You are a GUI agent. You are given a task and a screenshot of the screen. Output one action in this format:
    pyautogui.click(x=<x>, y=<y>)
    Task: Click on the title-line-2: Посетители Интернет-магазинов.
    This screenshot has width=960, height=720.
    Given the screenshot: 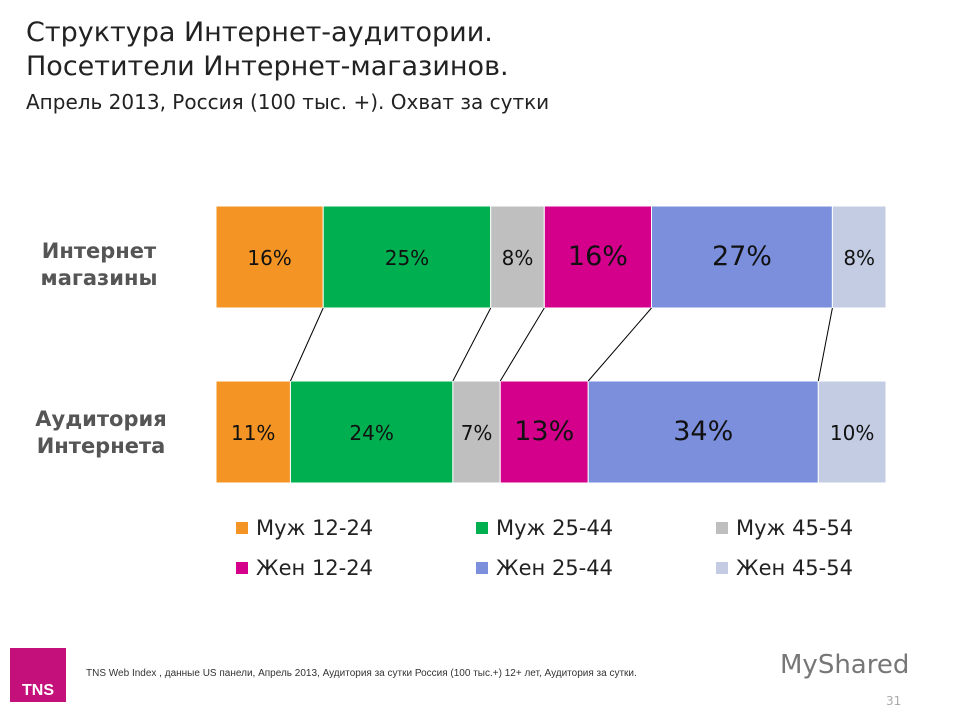 What is the action you would take?
    pyautogui.click(x=267, y=66)
    